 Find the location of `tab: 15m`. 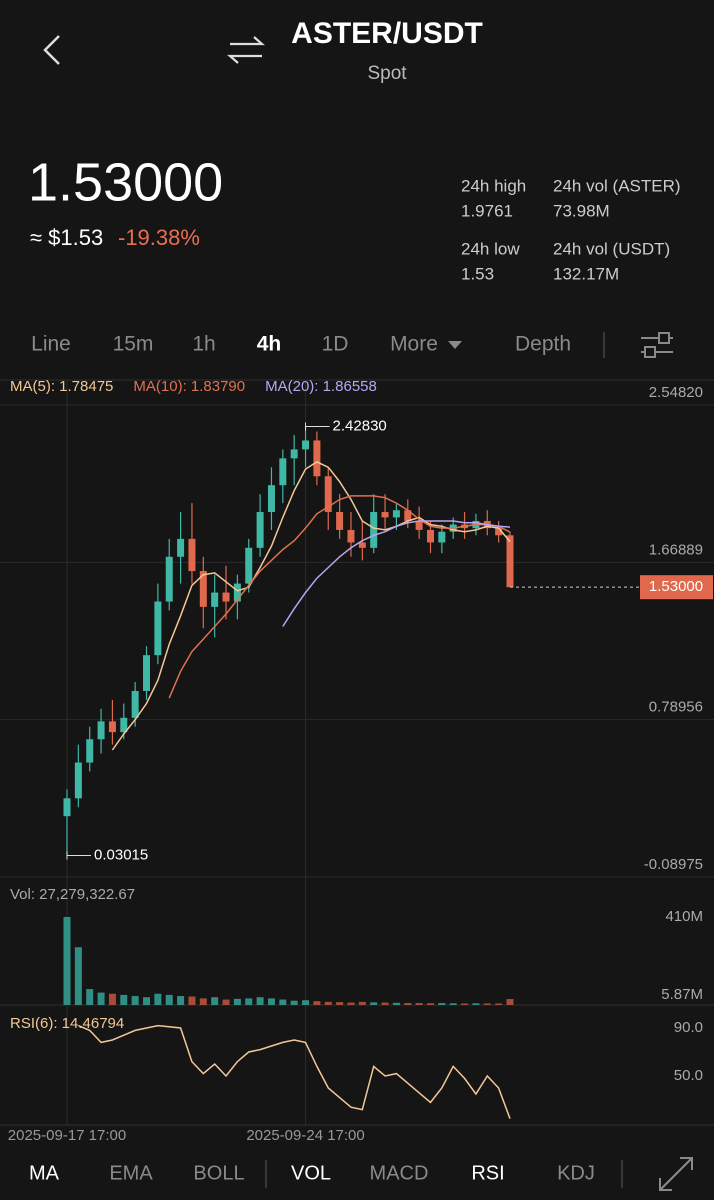

tab: 15m is located at coordinates (133, 344).